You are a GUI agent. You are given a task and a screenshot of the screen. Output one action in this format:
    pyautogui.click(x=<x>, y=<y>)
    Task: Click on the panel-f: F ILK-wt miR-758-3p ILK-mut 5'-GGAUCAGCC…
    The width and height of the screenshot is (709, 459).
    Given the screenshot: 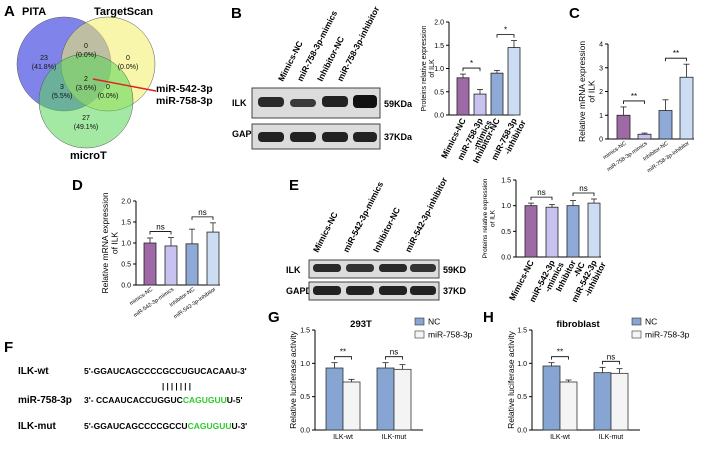 What is the action you would take?
    pyautogui.click(x=125, y=385)
    